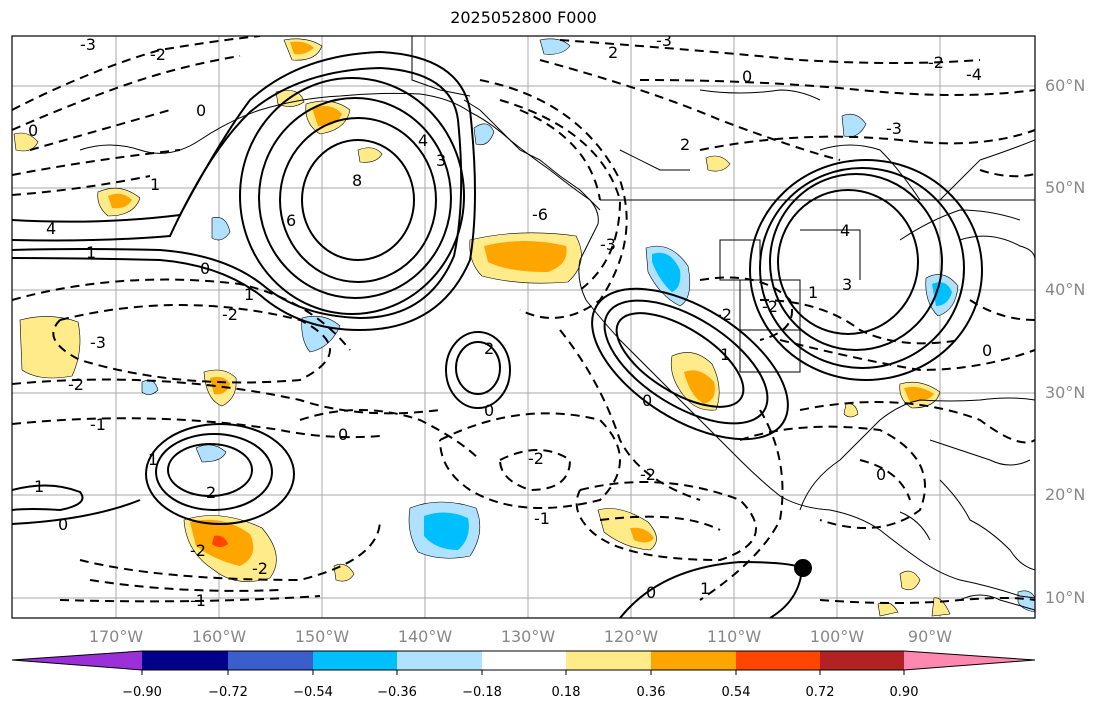  I want to click on lon-label: 170°W, so click(116, 636).